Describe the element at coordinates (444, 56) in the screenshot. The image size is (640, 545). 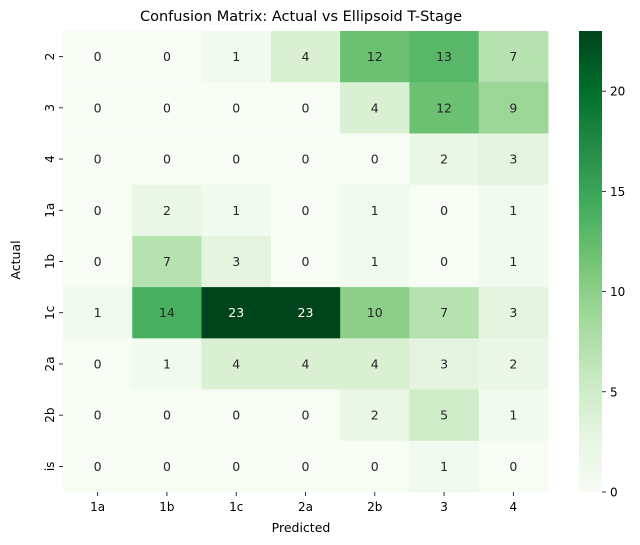
I see `cell-value-label: 13` at that location.